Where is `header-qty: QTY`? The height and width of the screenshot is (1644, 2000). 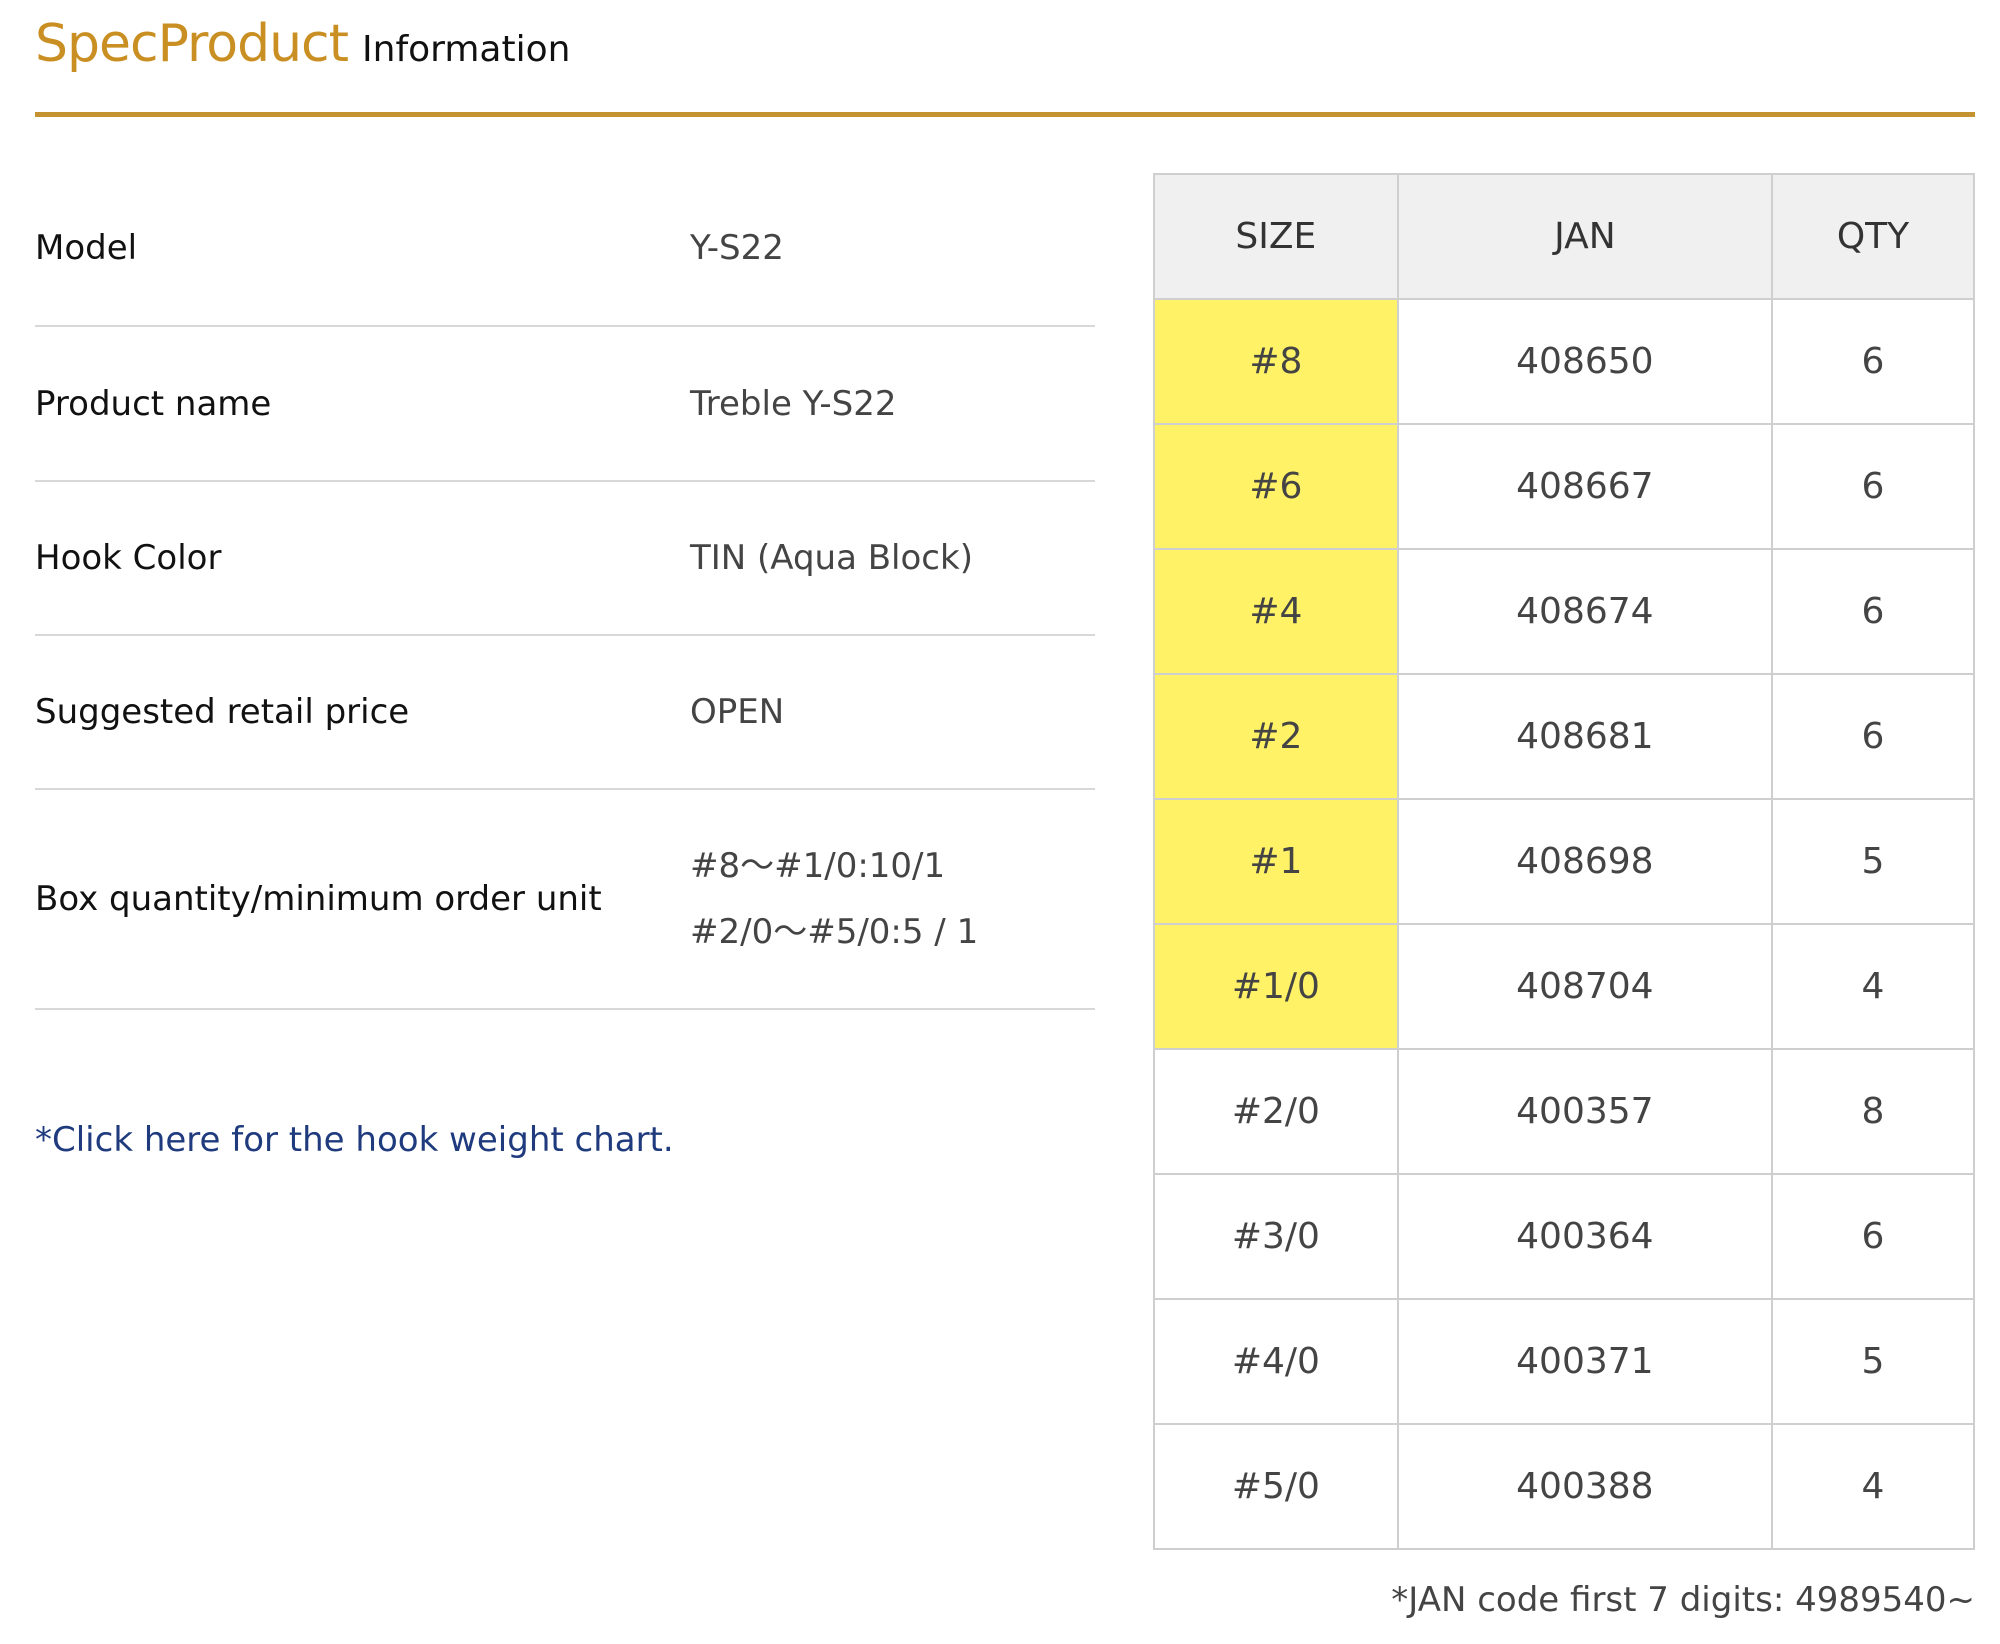 header-qty: QTY is located at coordinates (1873, 236).